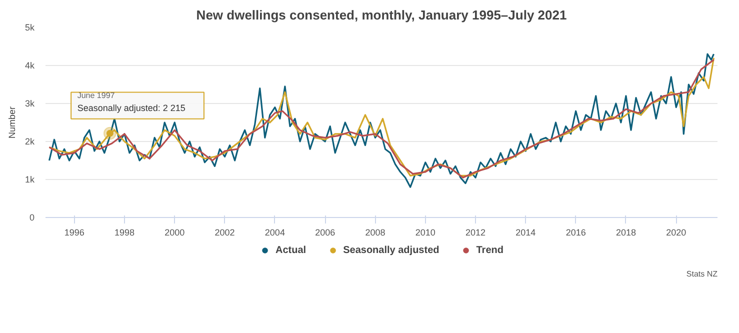 The width and height of the screenshot is (739, 333). I want to click on x-tick-label: 2014, so click(526, 233).